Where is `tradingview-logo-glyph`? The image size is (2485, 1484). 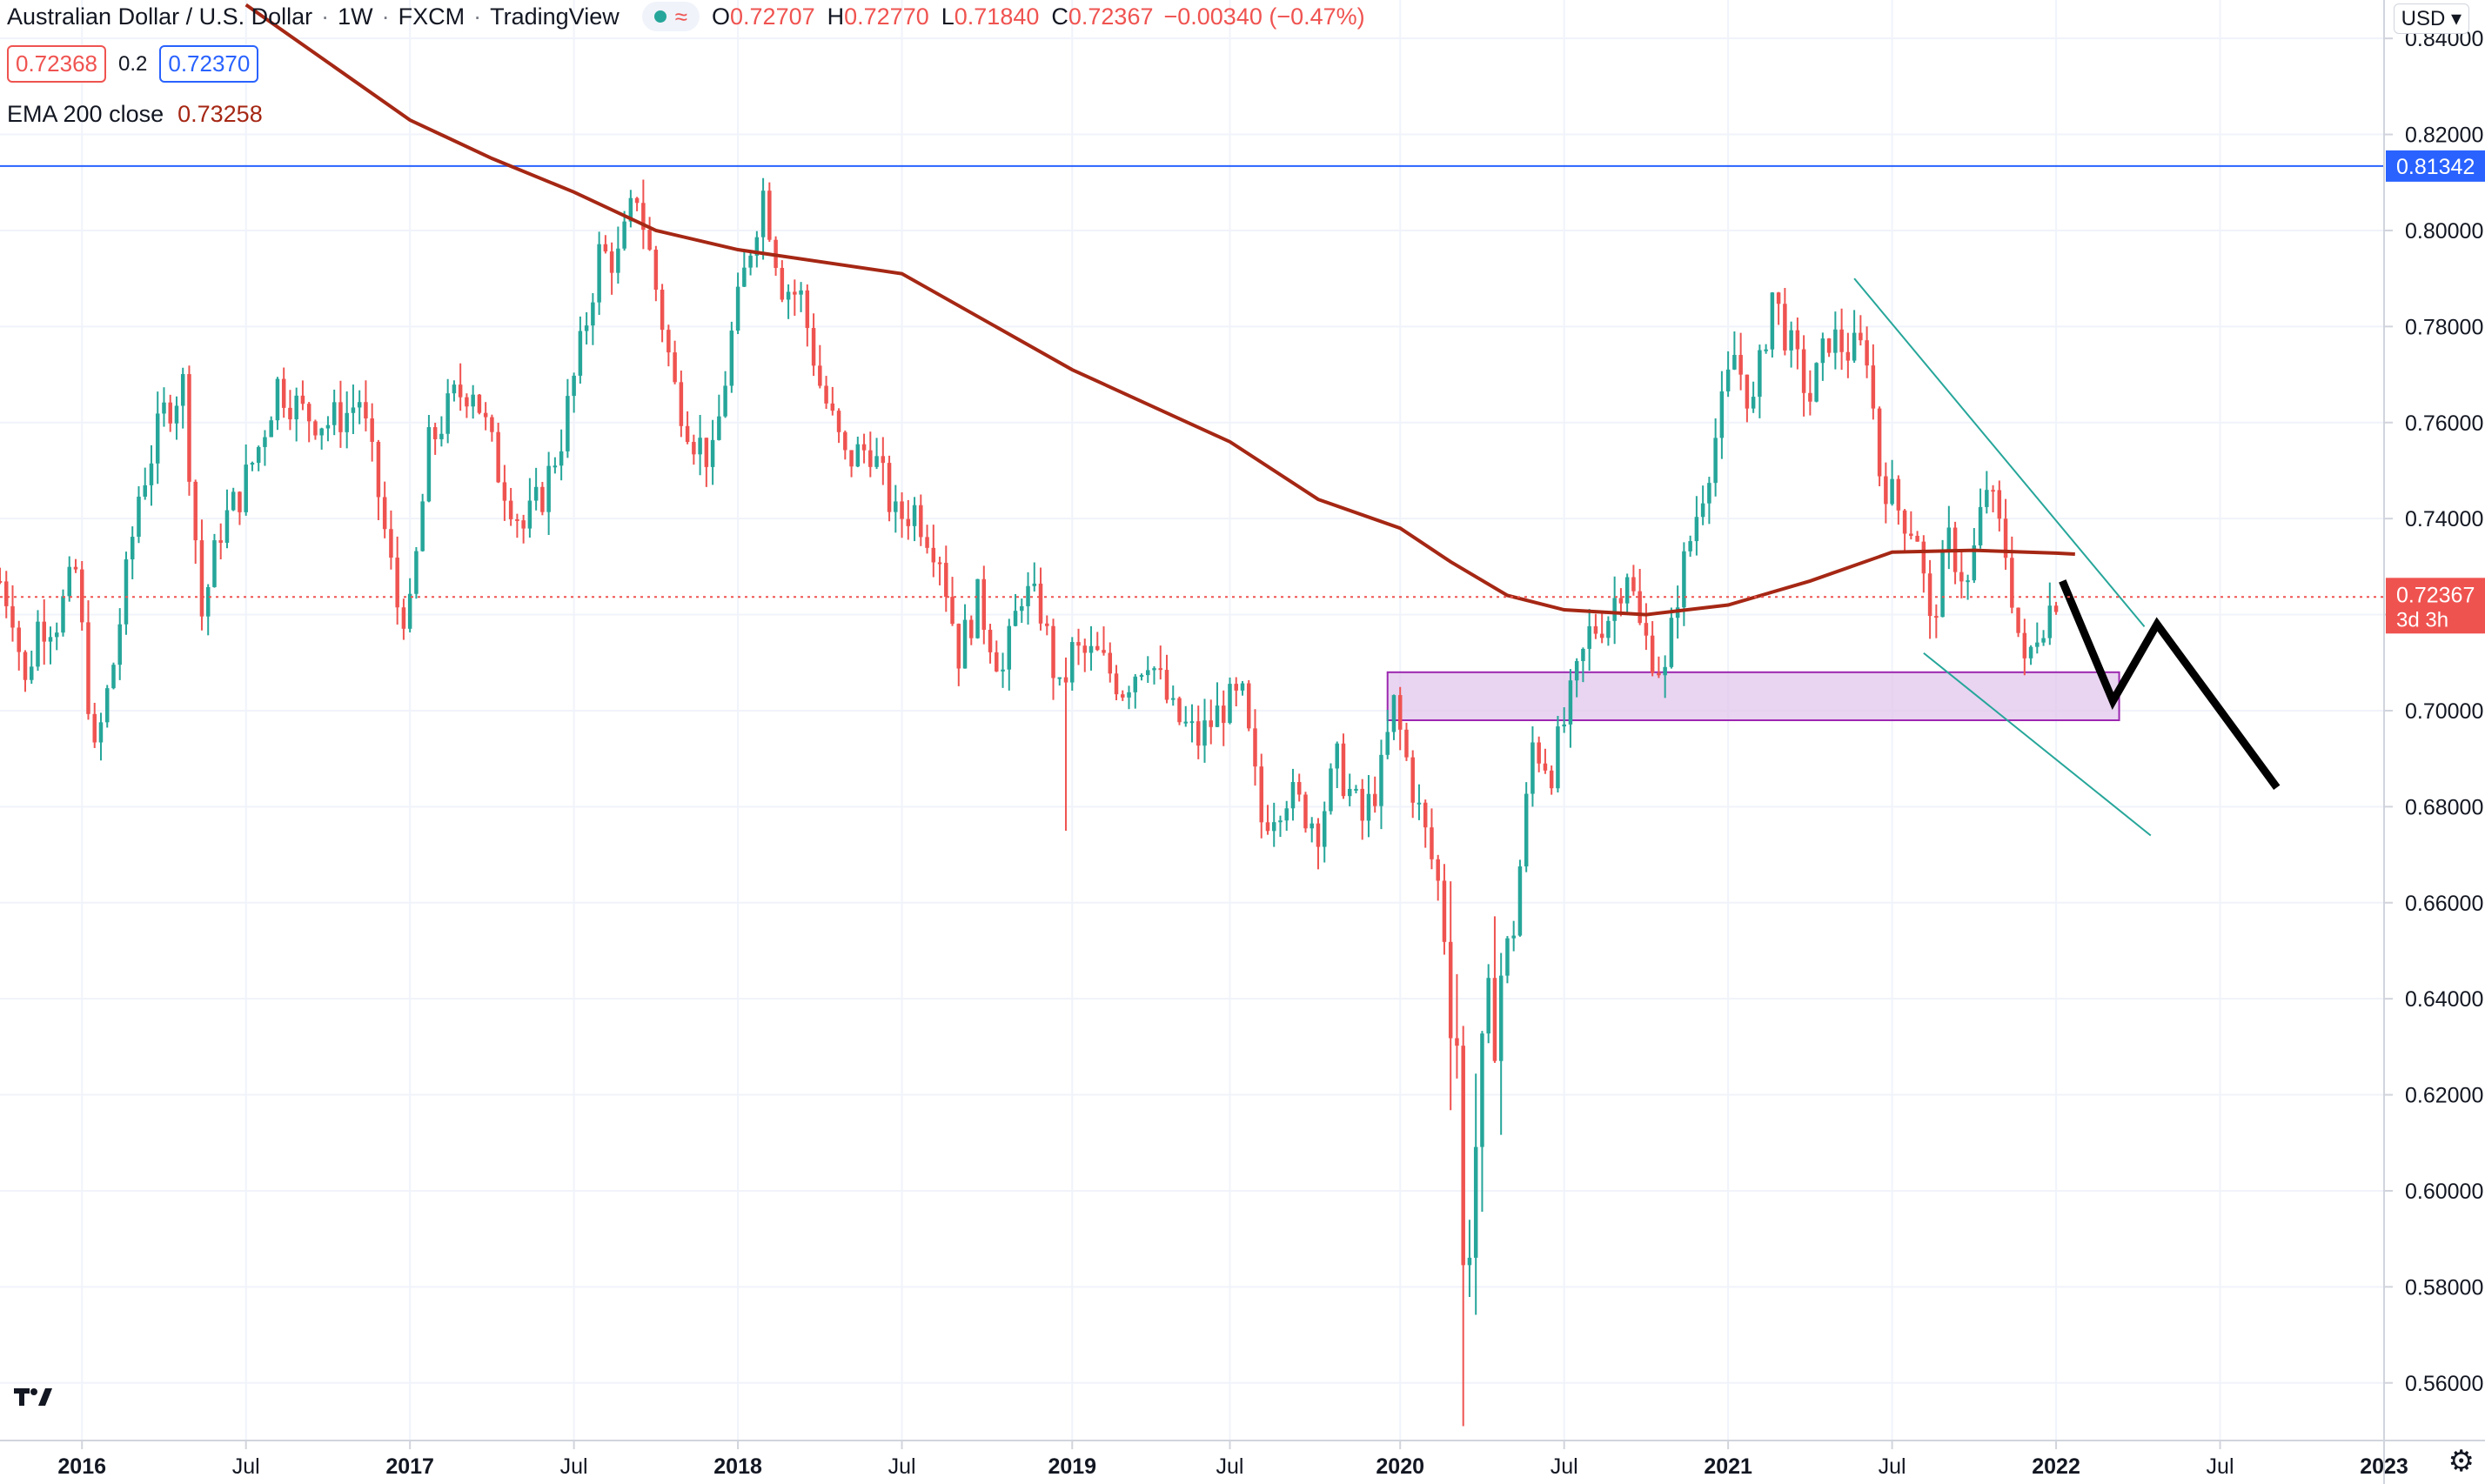
tradingview-logo-glyph is located at coordinates (33, 1397).